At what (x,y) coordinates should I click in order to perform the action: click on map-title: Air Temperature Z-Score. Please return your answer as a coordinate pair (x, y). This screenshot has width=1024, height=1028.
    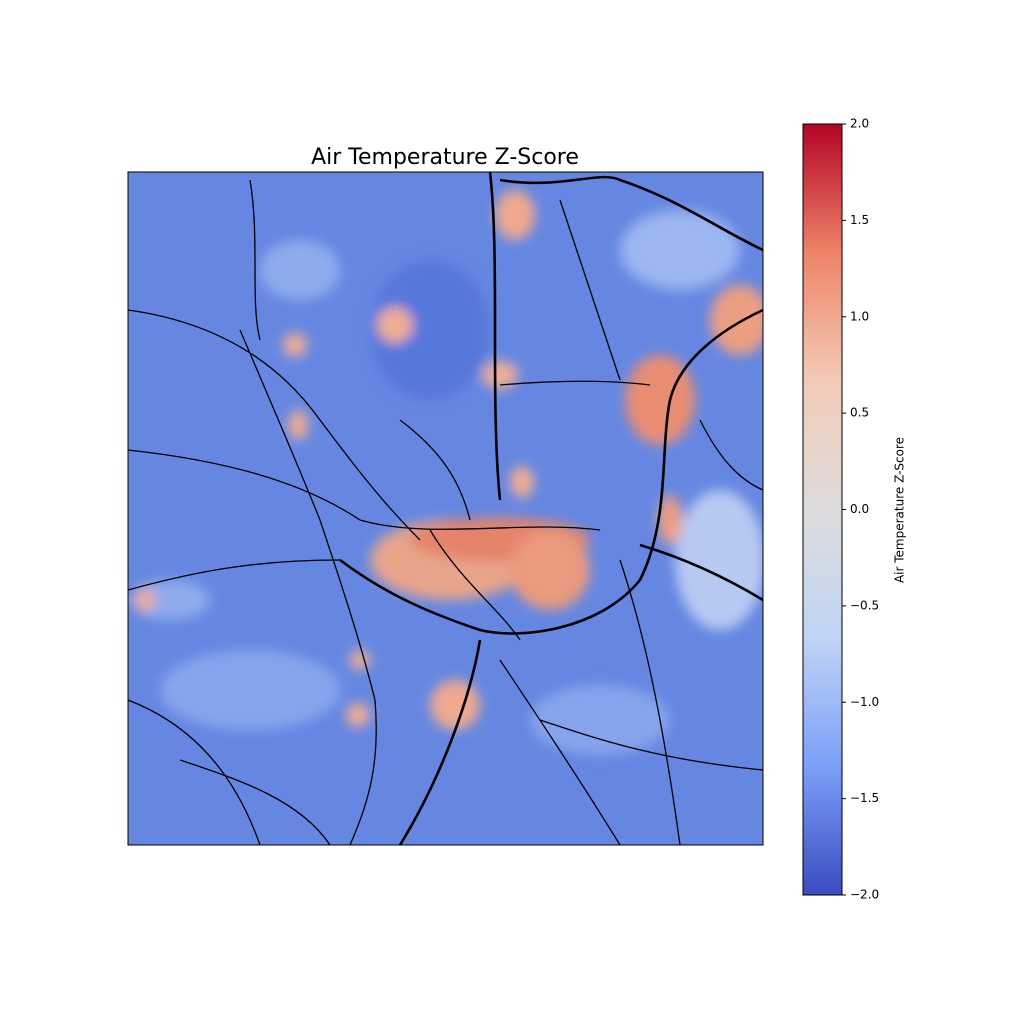
    Looking at the image, I should click on (445, 157).